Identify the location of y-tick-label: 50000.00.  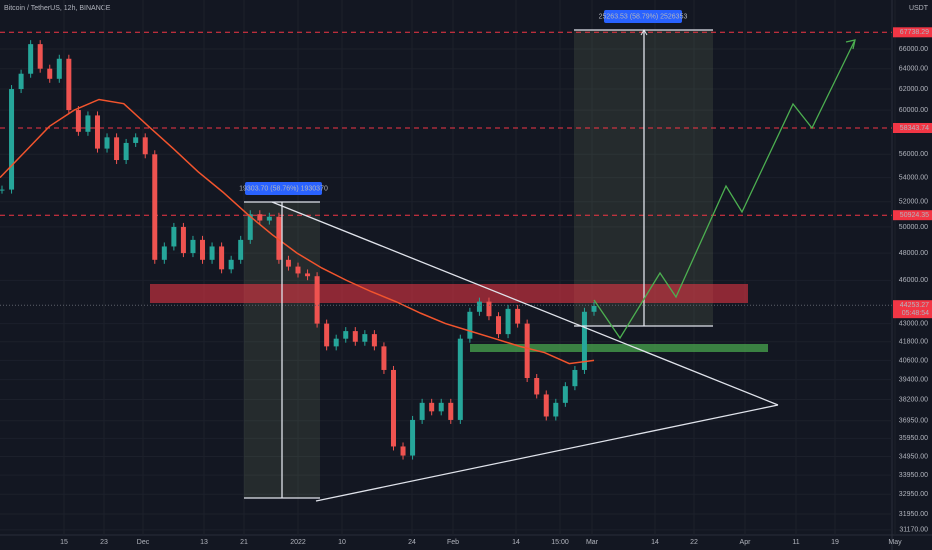
(913, 227).